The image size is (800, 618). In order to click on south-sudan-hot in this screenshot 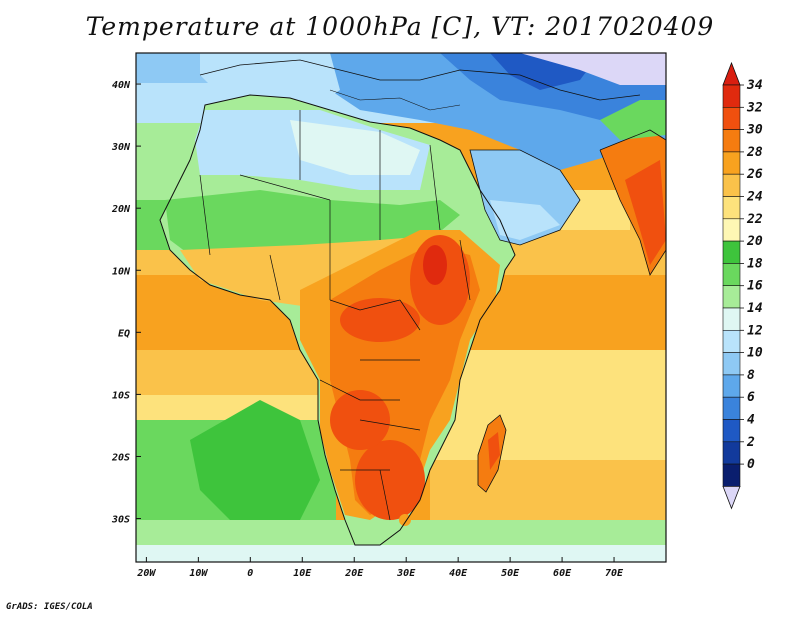, I will do `click(380, 320)`.